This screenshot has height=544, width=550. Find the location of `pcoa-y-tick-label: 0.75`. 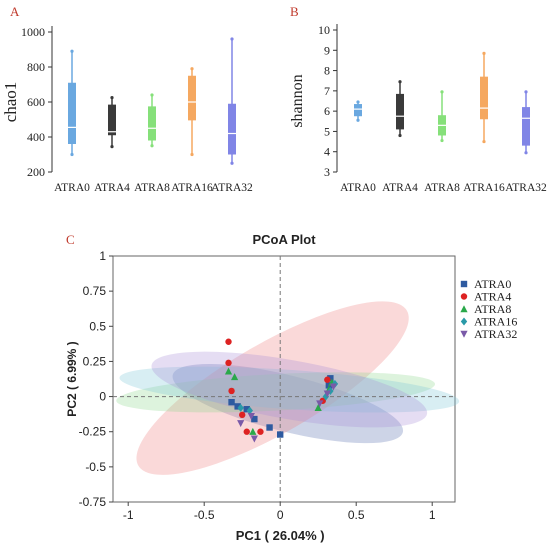

pcoa-y-tick-label: 0.75 is located at coordinates (95, 291).